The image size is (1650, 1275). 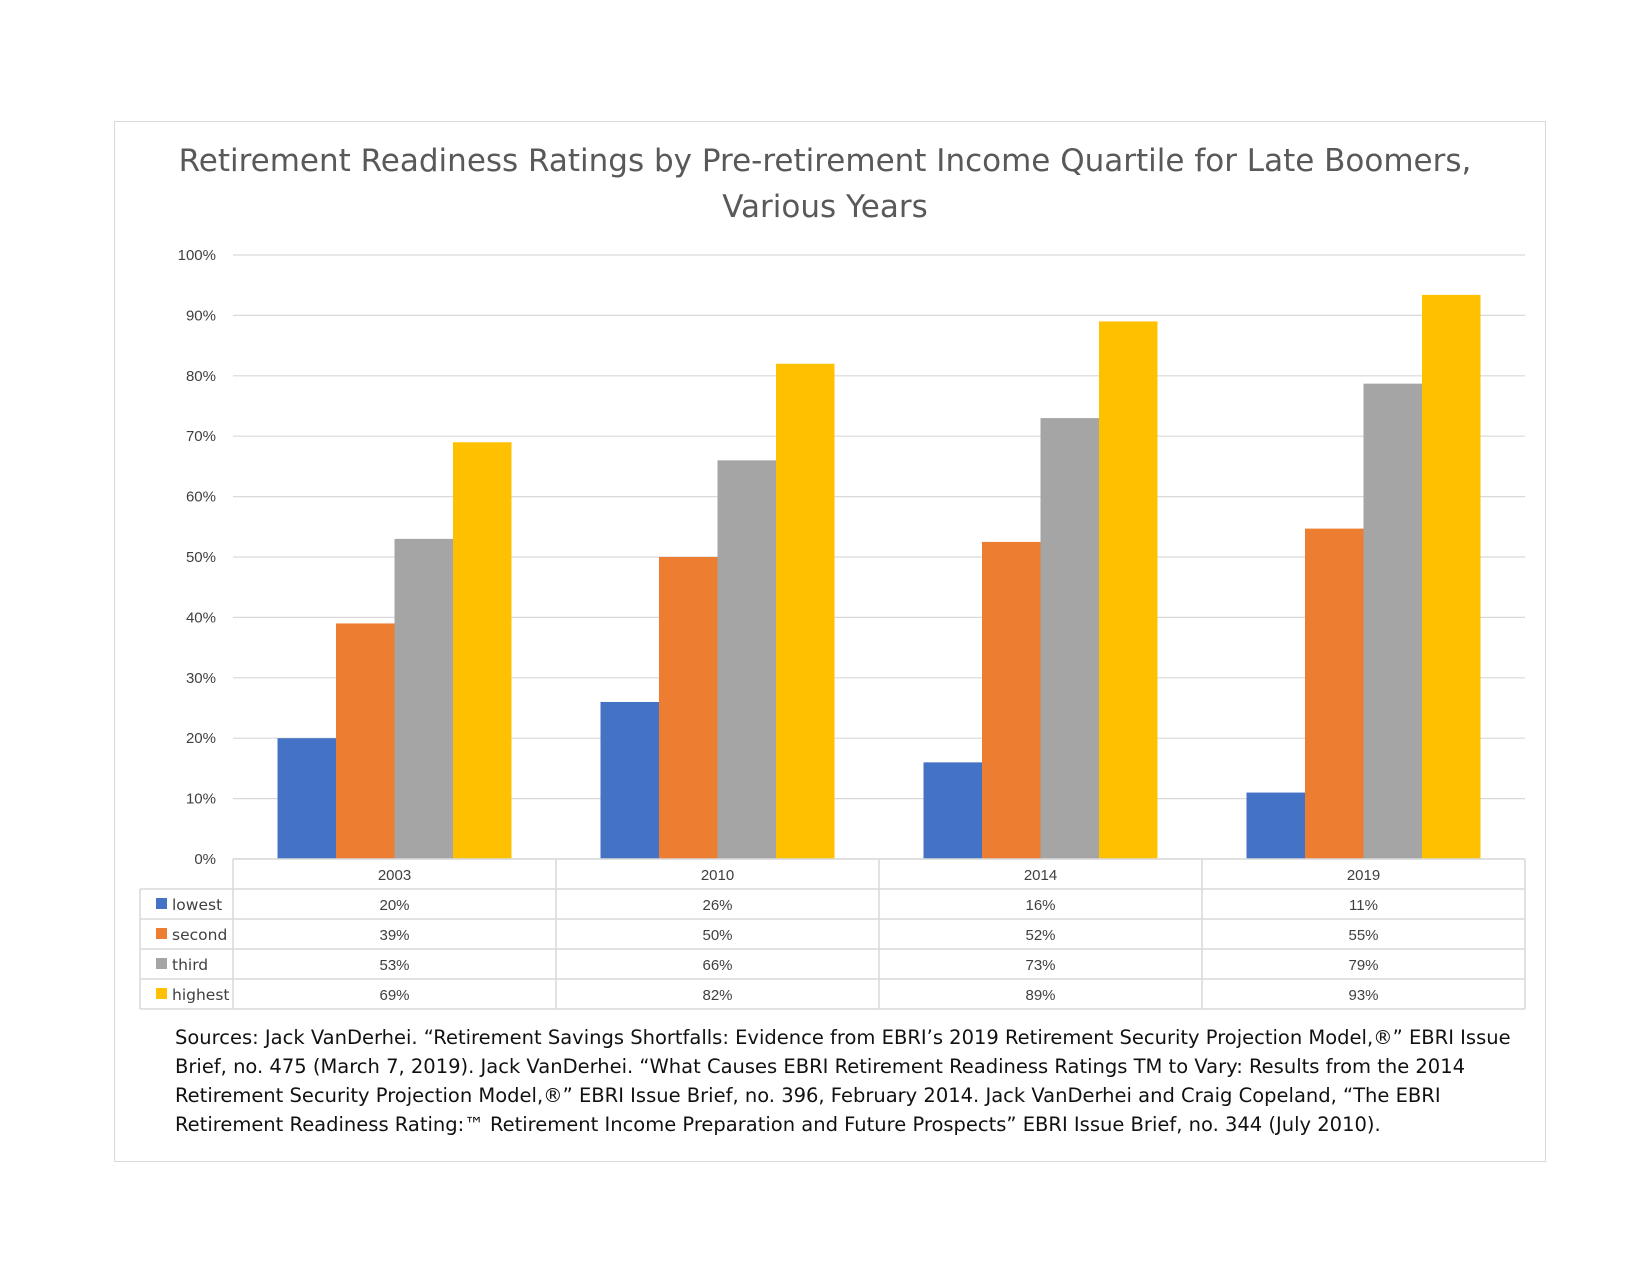 What do you see at coordinates (1363, 875) in the screenshot?
I see `x-tick-label: 2019` at bounding box center [1363, 875].